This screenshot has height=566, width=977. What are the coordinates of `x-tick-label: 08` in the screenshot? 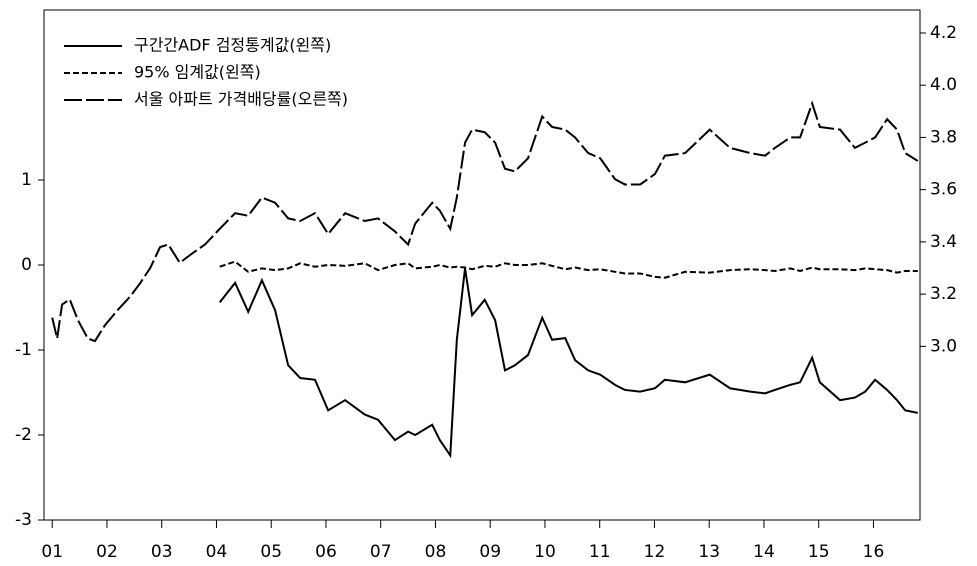 It's located at (436, 552).